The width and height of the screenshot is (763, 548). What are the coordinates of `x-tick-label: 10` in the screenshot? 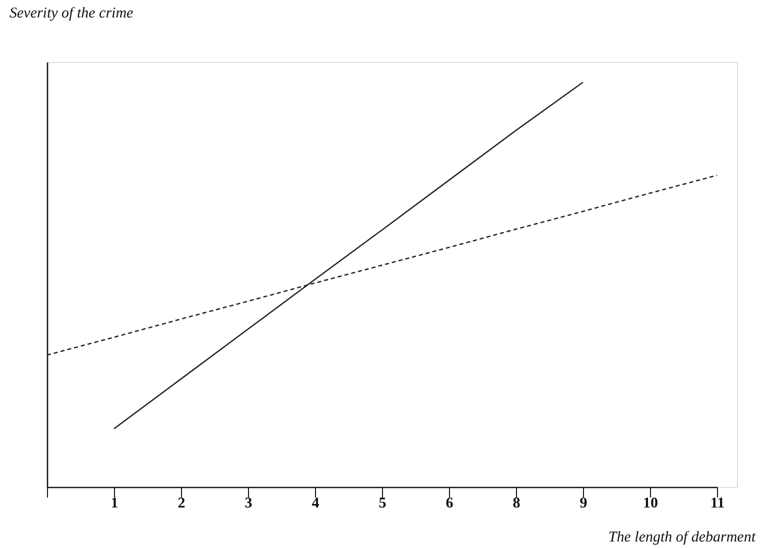 It's located at (650, 504).